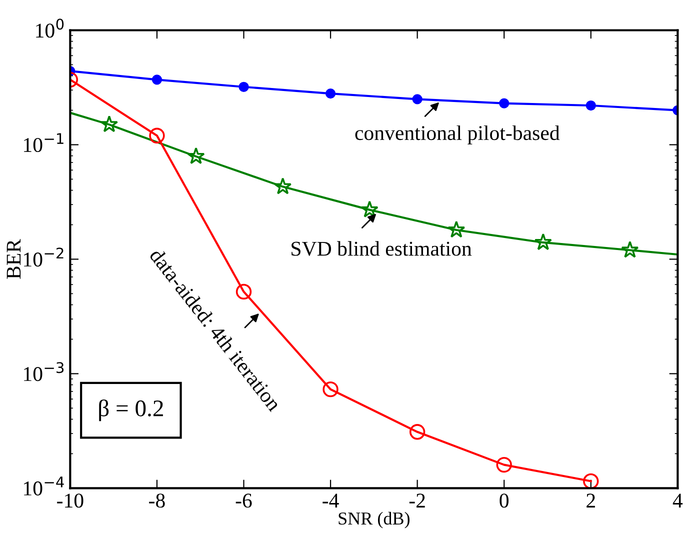 The height and width of the screenshot is (540, 688). Describe the element at coordinates (382, 248) in the screenshot. I see `annotation: SVD blind estimation` at that location.